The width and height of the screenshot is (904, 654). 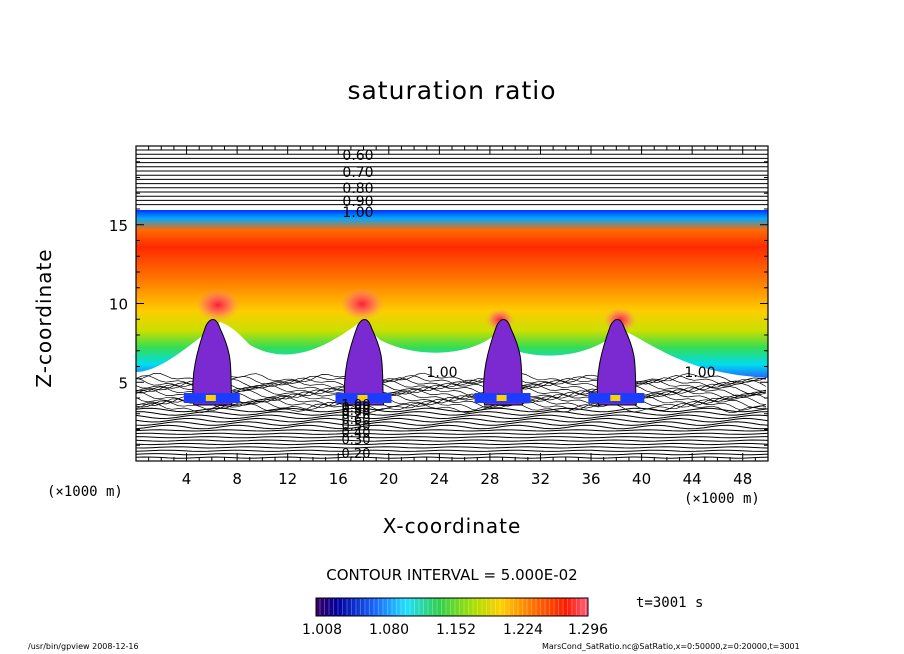 What do you see at coordinates (523, 630) in the screenshot?
I see `colorbar-tick-label: 1.224` at bounding box center [523, 630].